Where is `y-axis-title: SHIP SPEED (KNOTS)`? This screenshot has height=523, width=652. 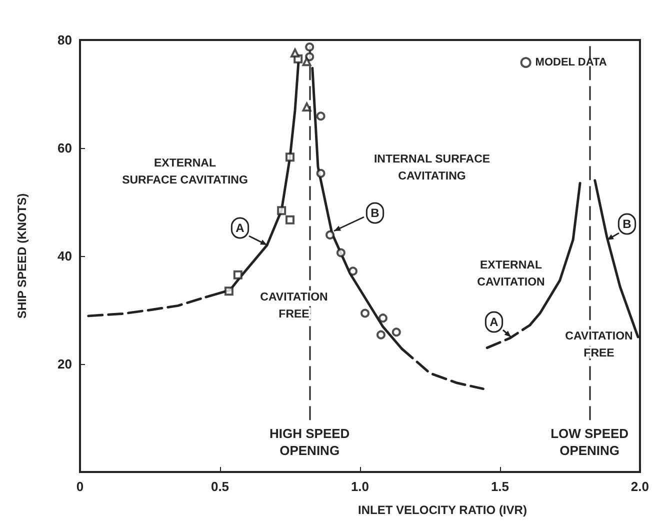
y-axis-title: SHIP SPEED (KNOTS) is located at coordinates (22, 256).